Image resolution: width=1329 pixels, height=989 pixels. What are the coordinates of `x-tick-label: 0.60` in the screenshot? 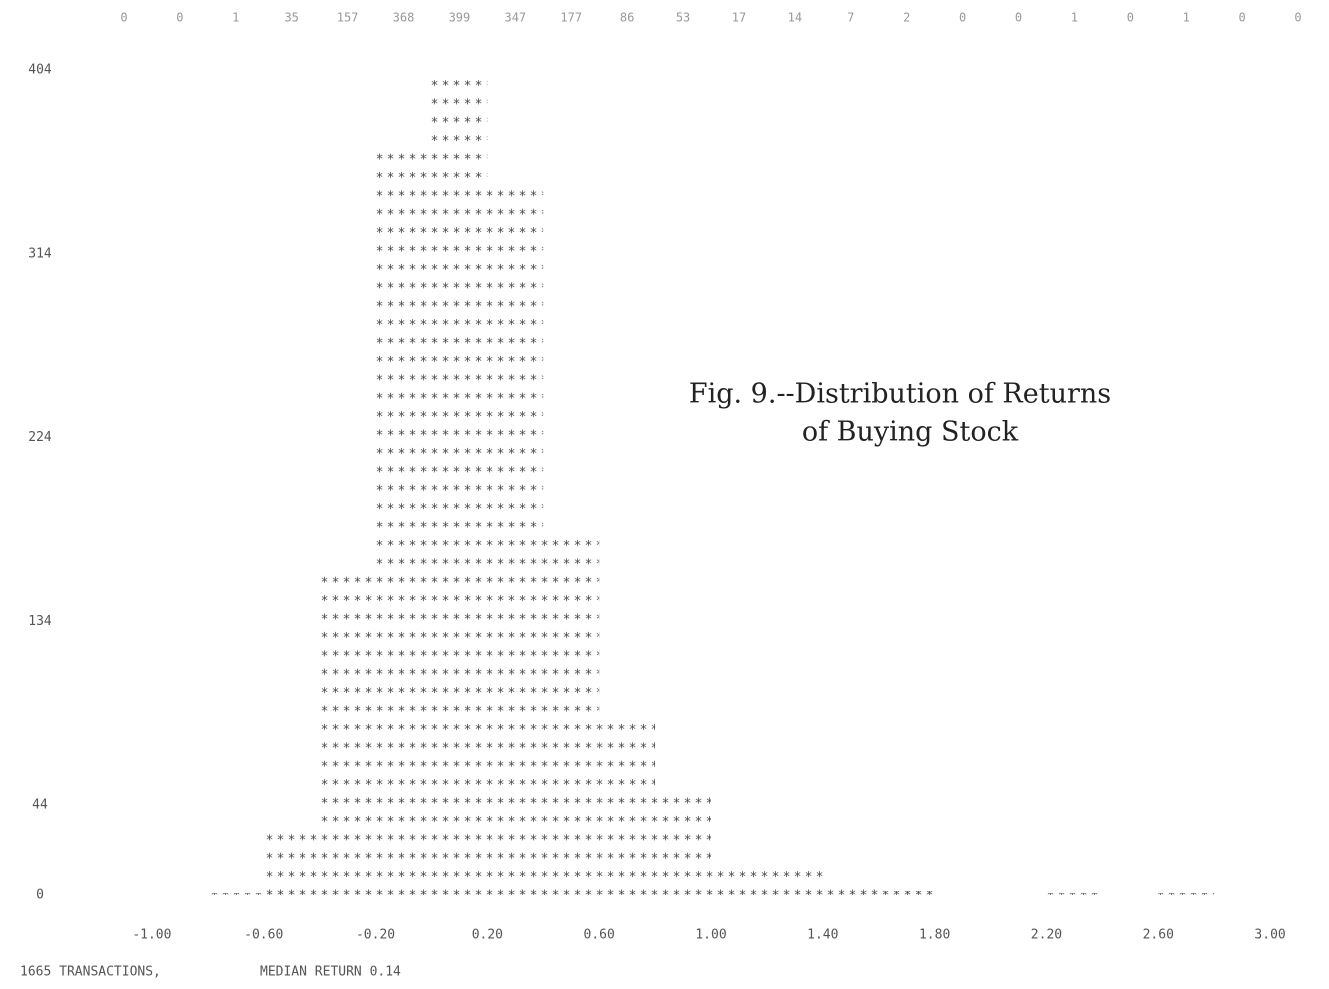 It's located at (599, 935).